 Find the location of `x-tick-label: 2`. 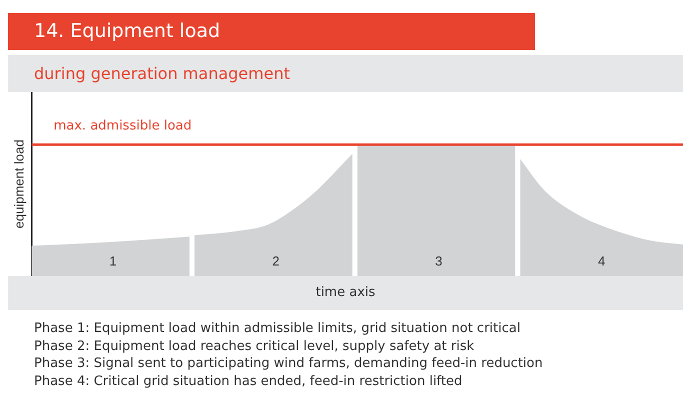

x-tick-label: 2 is located at coordinates (276, 260).